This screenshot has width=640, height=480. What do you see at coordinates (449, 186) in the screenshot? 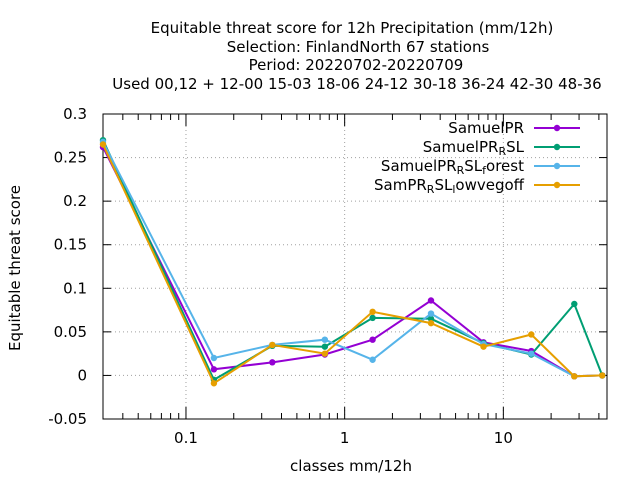
I see `legend-label: SamPRRSLlowvegoff` at bounding box center [449, 186].